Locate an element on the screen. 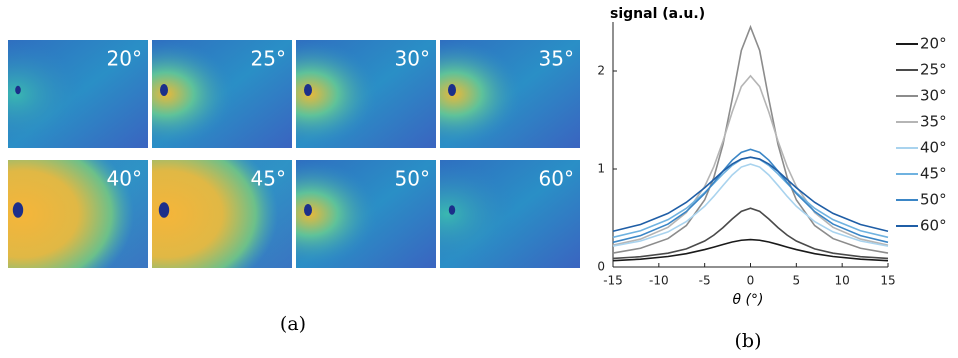 This screenshot has height=358, width=958. y-tick-label: 2 is located at coordinates (601, 71).